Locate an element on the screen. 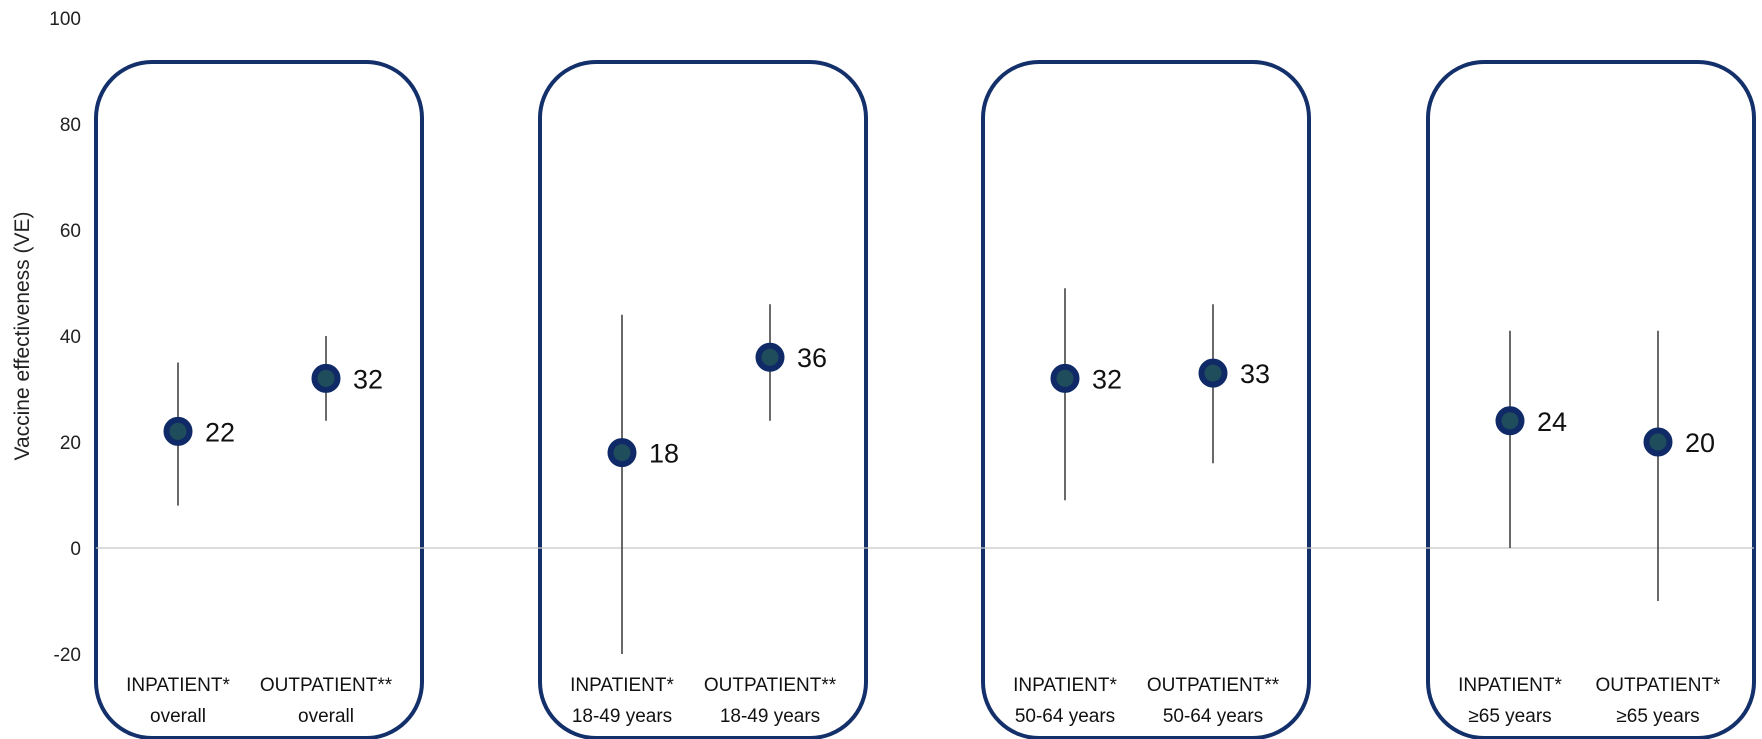 Image resolution: width=1762 pixels, height=739 pixels. y-tick-label: 100 is located at coordinates (65, 19).